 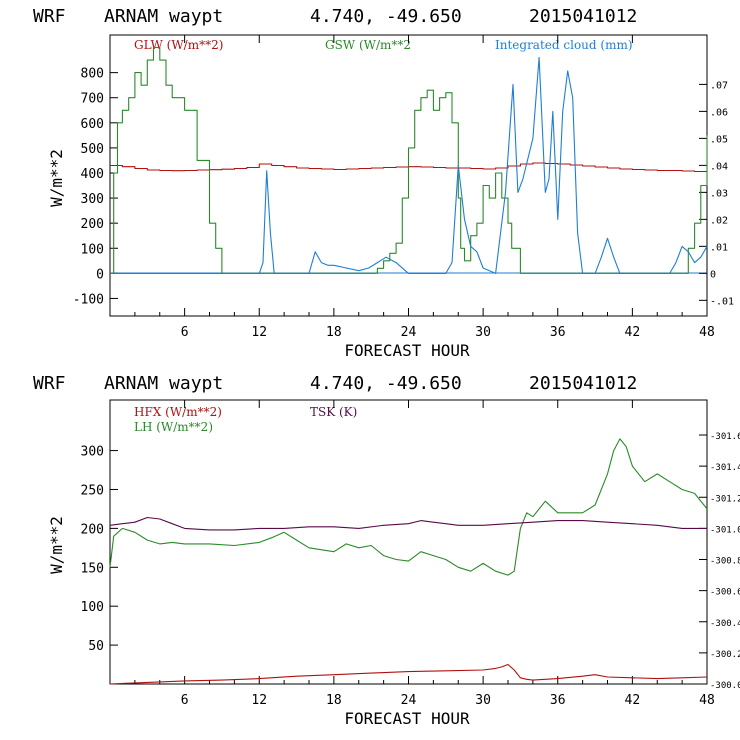 I want to click on p1-header-init: 2015041012, so click(x=583, y=16).